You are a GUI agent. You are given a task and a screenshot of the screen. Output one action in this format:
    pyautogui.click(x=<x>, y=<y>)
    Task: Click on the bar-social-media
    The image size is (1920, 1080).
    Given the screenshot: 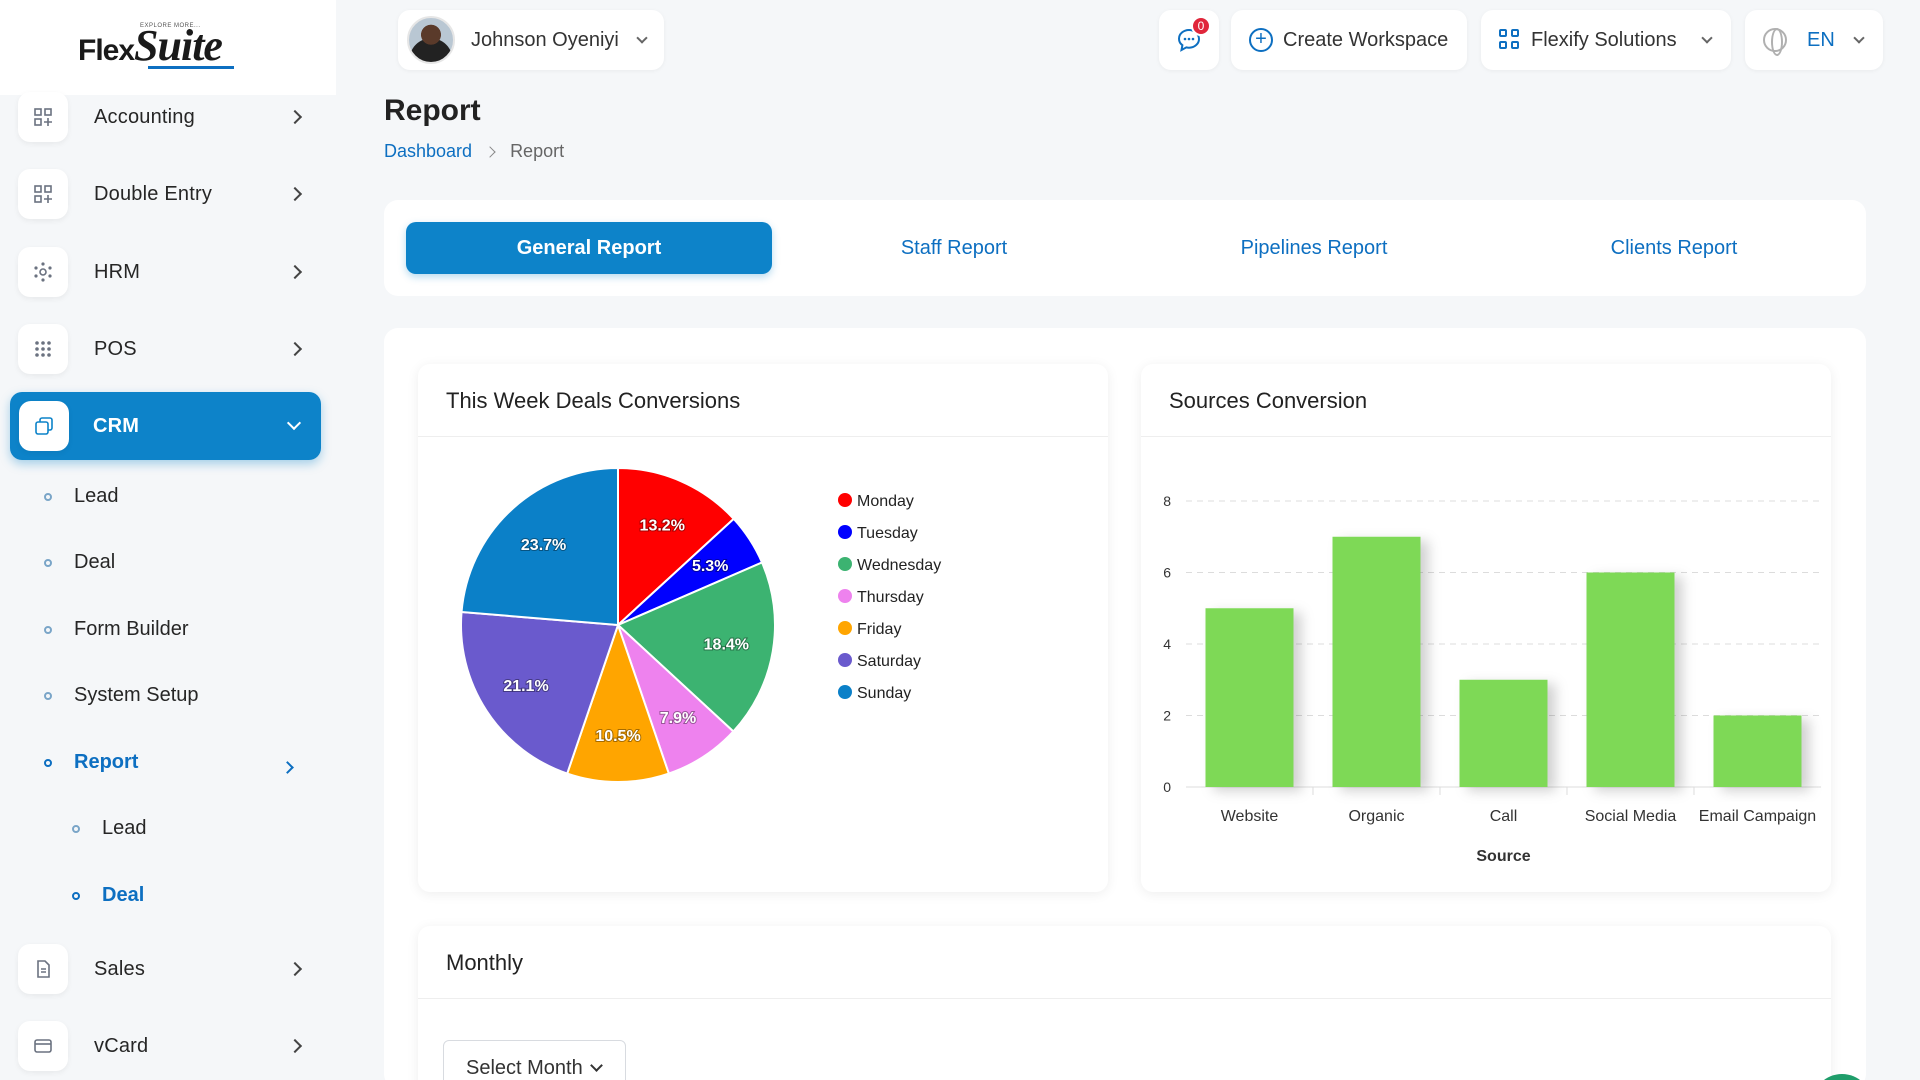 What is the action you would take?
    pyautogui.click(x=1630, y=680)
    